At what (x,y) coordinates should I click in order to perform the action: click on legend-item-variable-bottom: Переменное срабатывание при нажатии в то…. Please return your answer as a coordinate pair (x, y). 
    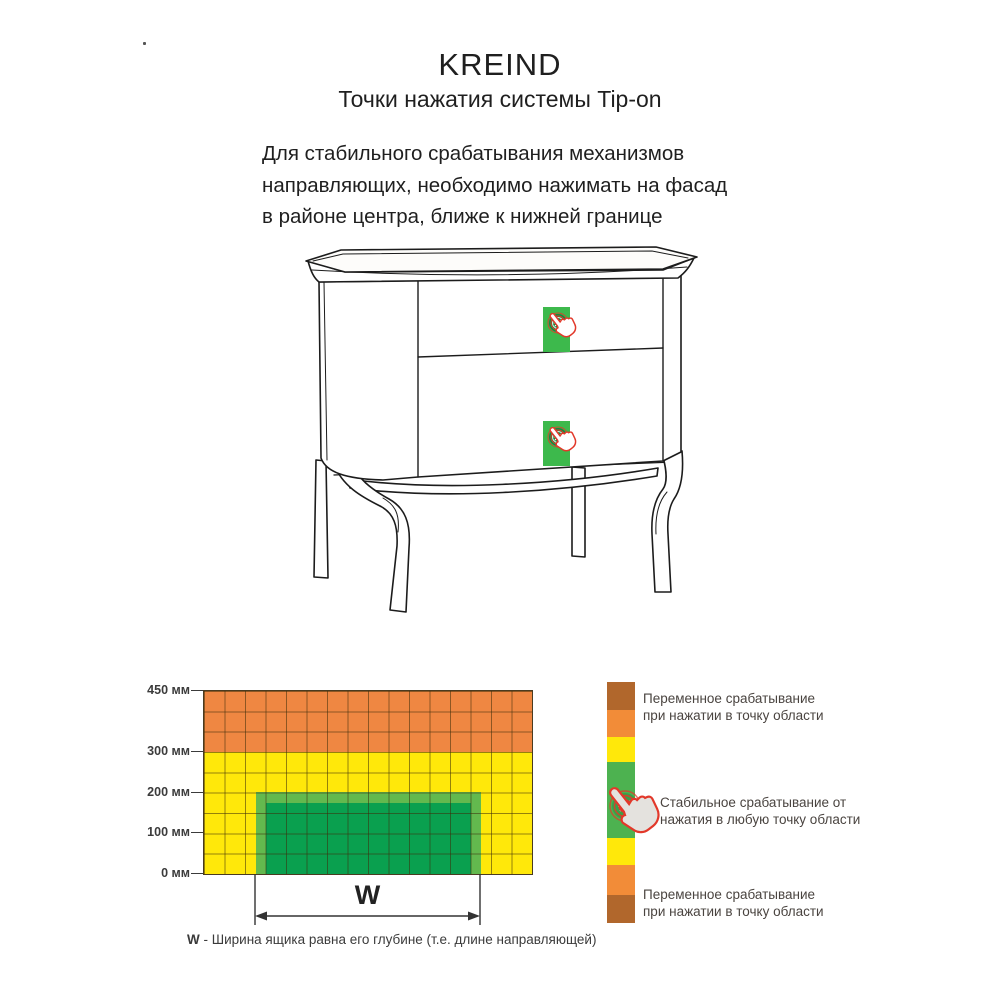
    Looking at the image, I should click on (733, 903).